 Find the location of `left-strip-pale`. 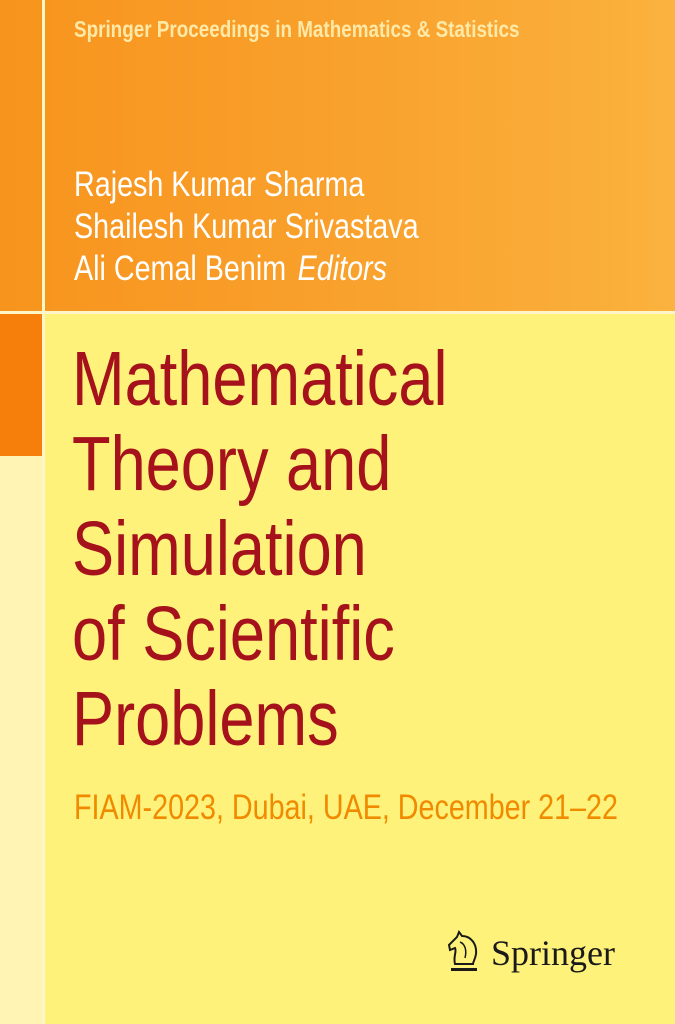

left-strip-pale is located at coordinates (21, 740).